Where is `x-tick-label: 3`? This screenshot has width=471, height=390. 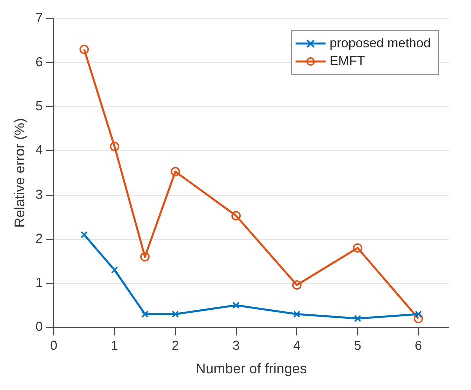
x-tick-label: 3 is located at coordinates (236, 345).